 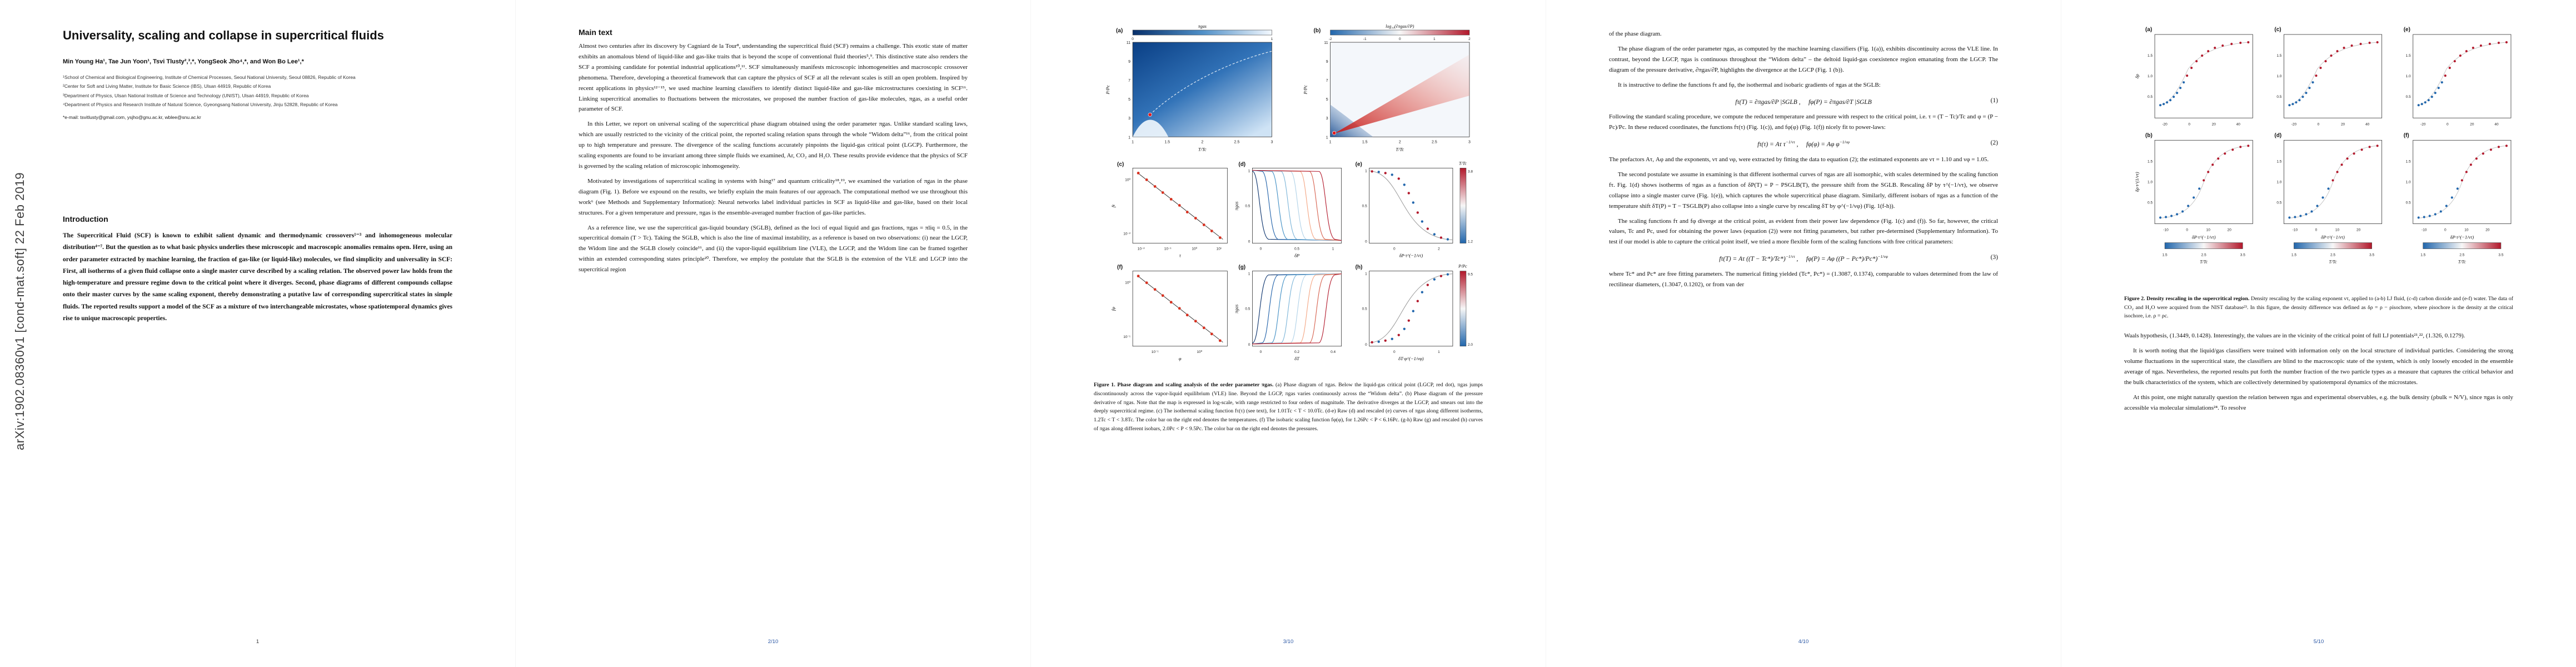 I want to click on panel-letter: (a), so click(x=1119, y=31).